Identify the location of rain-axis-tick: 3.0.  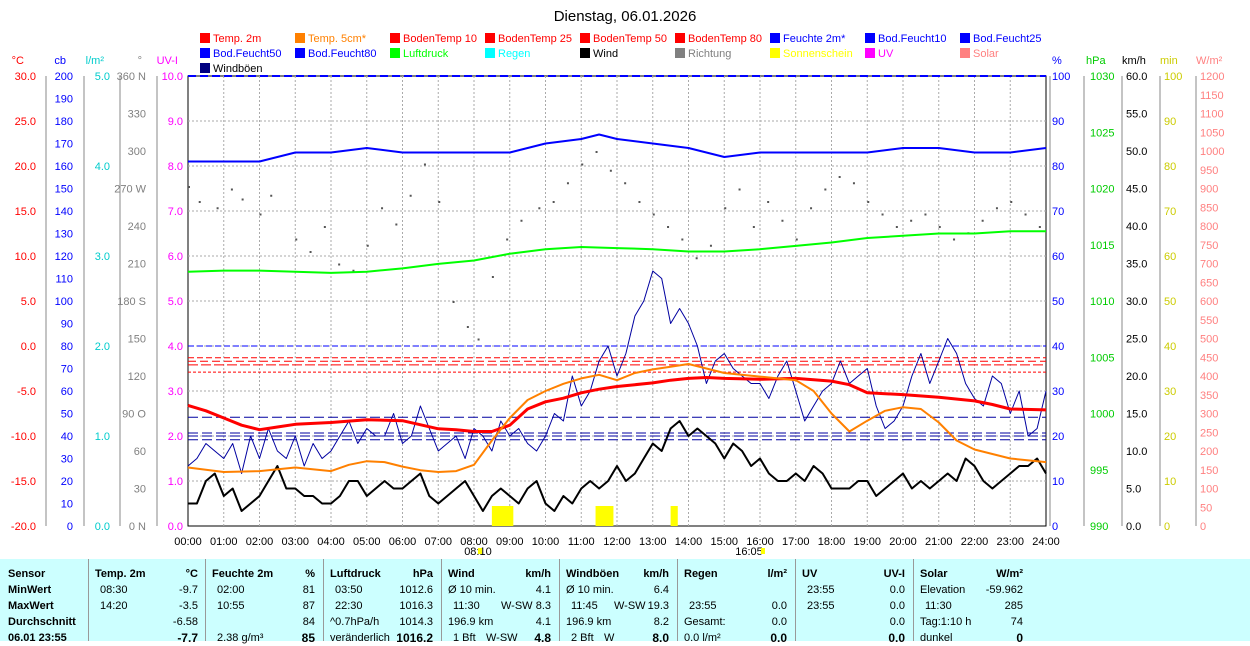
(102, 257).